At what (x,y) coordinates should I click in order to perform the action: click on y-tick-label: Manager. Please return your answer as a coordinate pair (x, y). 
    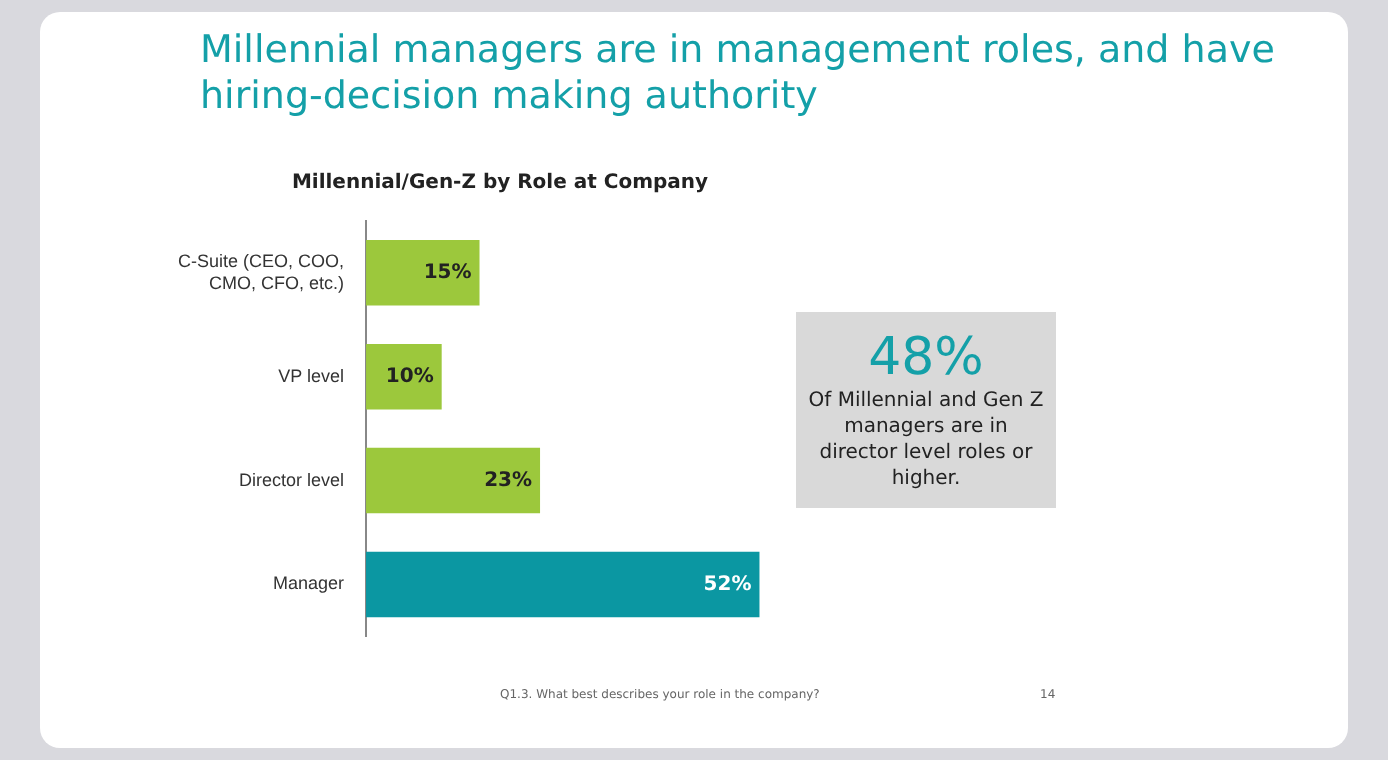
    Looking at the image, I should click on (308, 583).